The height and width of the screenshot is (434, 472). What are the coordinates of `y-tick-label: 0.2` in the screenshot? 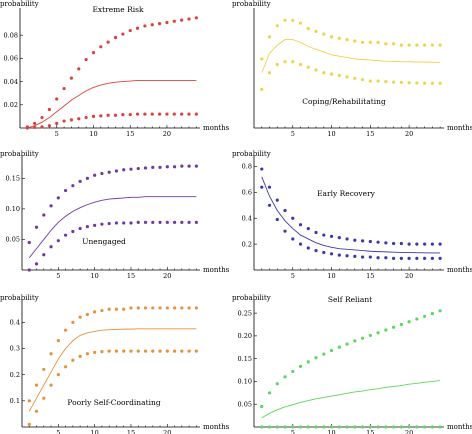 It's located at (15, 375).